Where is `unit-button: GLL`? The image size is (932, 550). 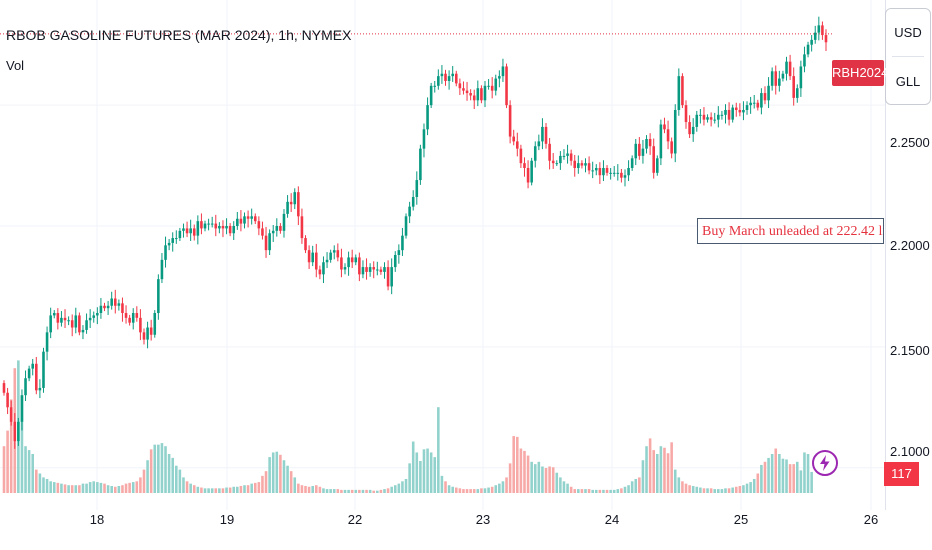
unit-button: GLL is located at coordinates (908, 81).